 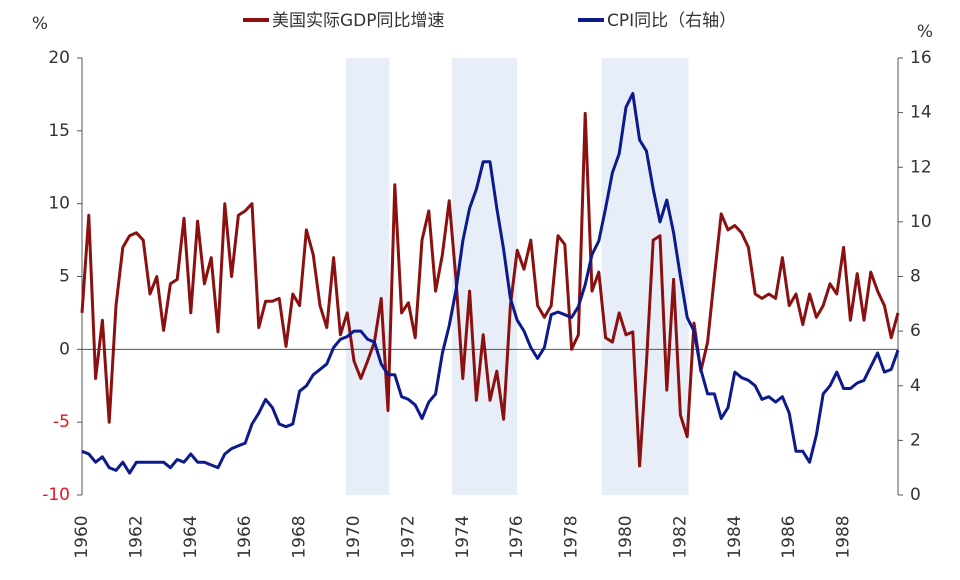 I want to click on x-tick-label: 1978, so click(x=572, y=536).